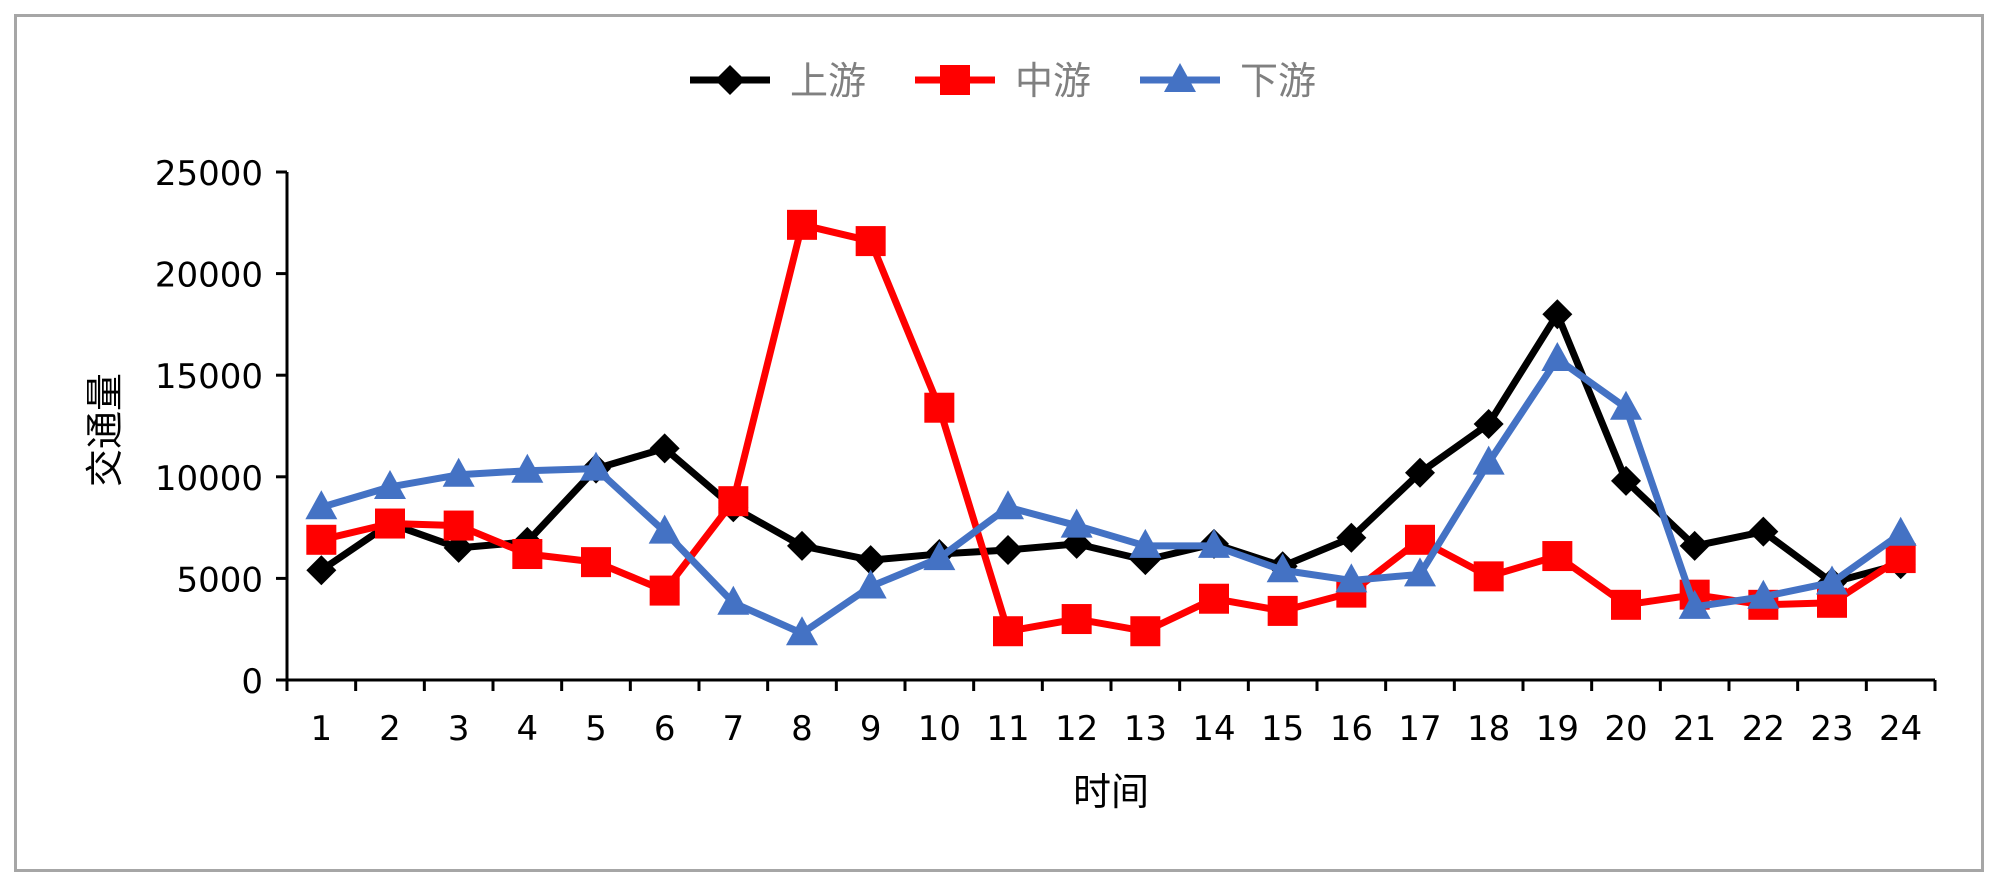  What do you see at coordinates (1831, 729) in the screenshot?
I see `x-tick-label: 23` at bounding box center [1831, 729].